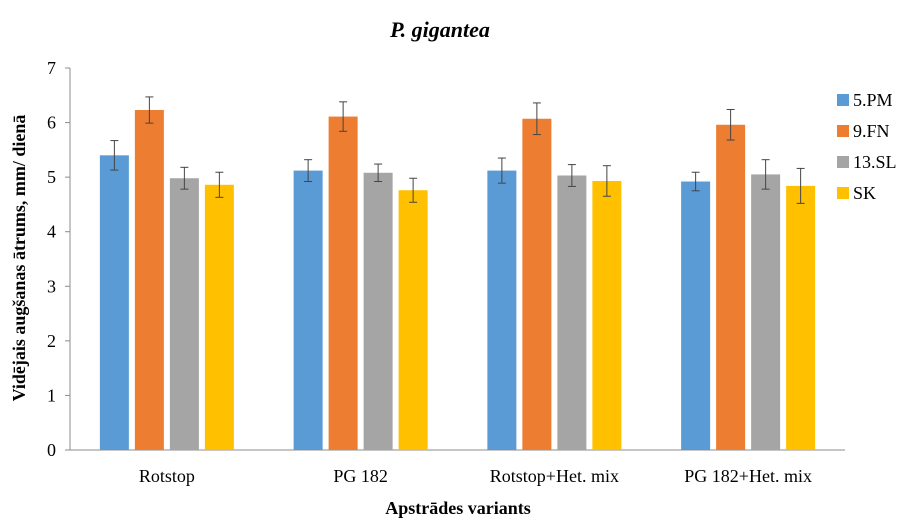 Image resolution: width=914 pixels, height=522 pixels. What do you see at coordinates (51, 450) in the screenshot?
I see `y-tick-label: 0` at bounding box center [51, 450].